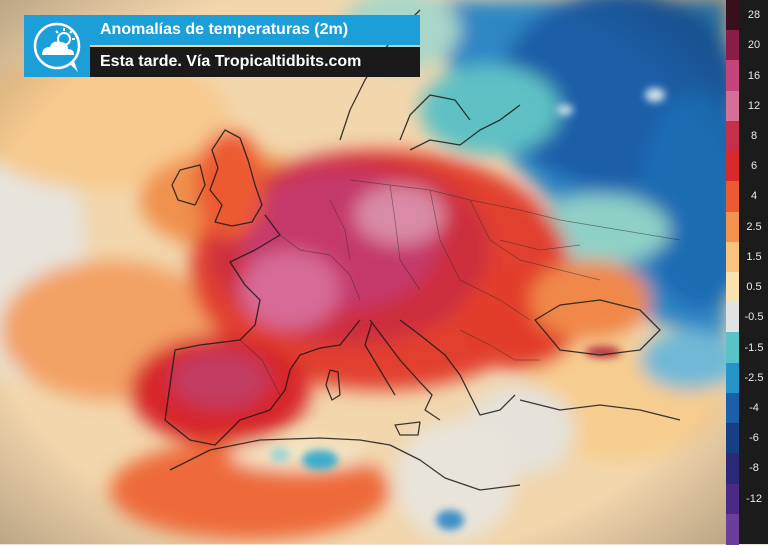  What do you see at coordinates (754, 166) in the screenshot?
I see `legend-label: 6` at bounding box center [754, 166].